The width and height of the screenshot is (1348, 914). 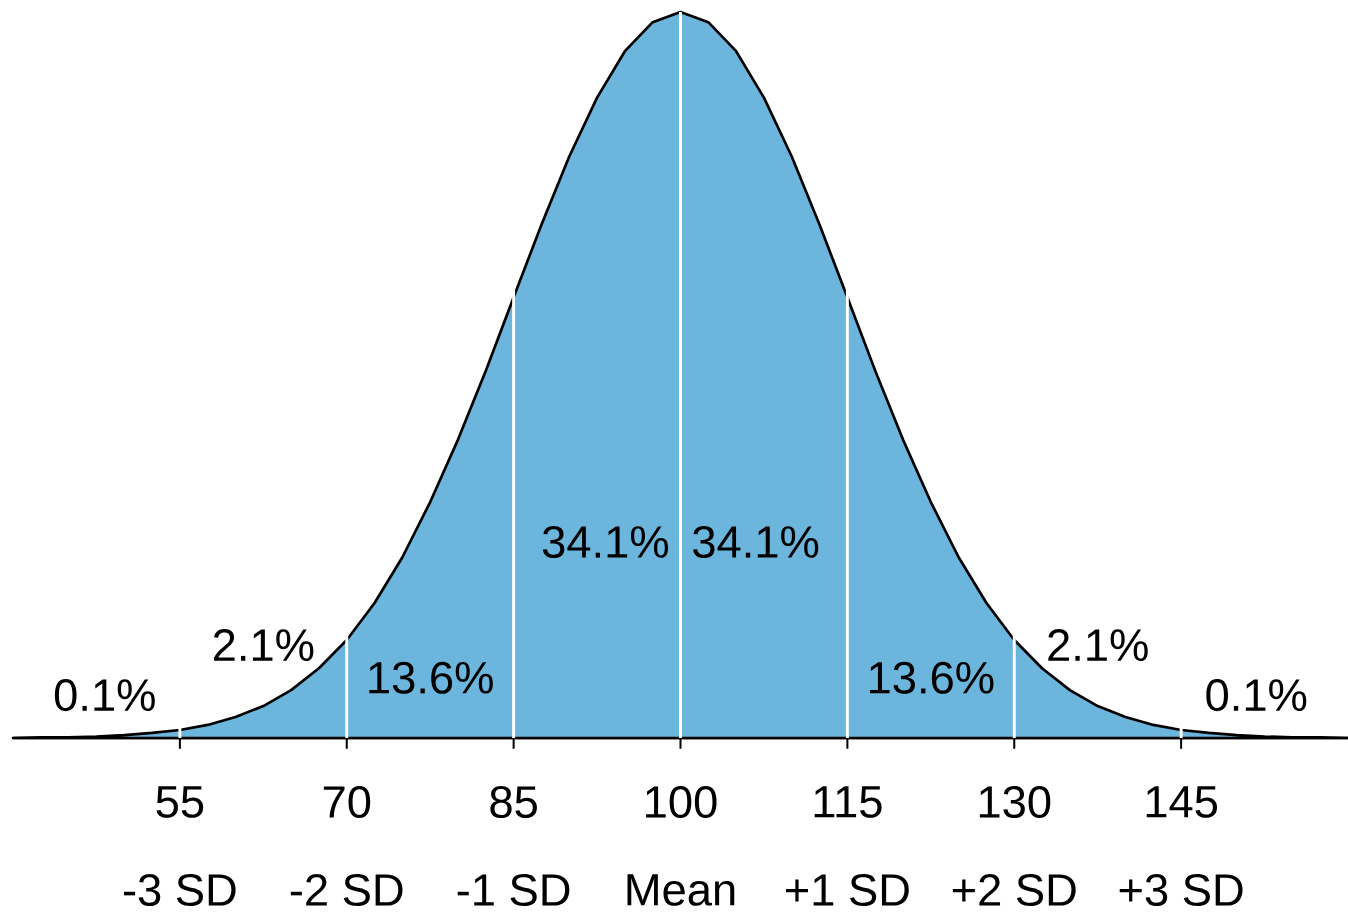 I want to click on text: -2 SD, so click(x=346, y=890).